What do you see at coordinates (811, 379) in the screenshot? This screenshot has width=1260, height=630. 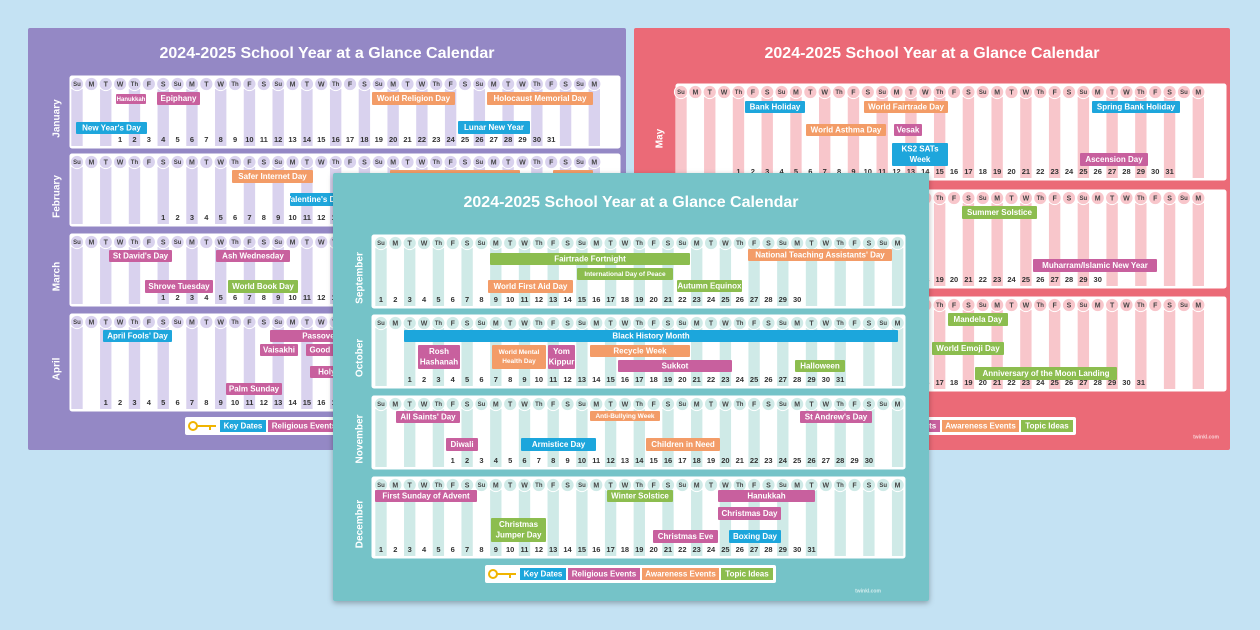 I see `day-number: 29` at bounding box center [811, 379].